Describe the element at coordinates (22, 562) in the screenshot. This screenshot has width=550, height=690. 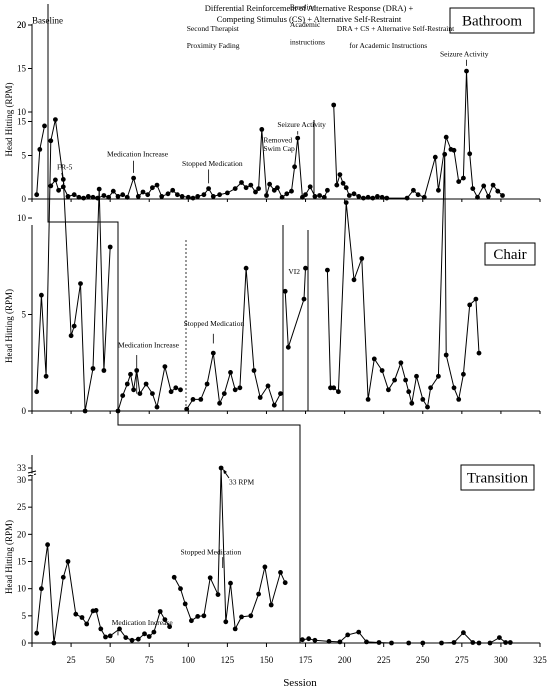
I see `transition-y-tick-label: 15` at that location.